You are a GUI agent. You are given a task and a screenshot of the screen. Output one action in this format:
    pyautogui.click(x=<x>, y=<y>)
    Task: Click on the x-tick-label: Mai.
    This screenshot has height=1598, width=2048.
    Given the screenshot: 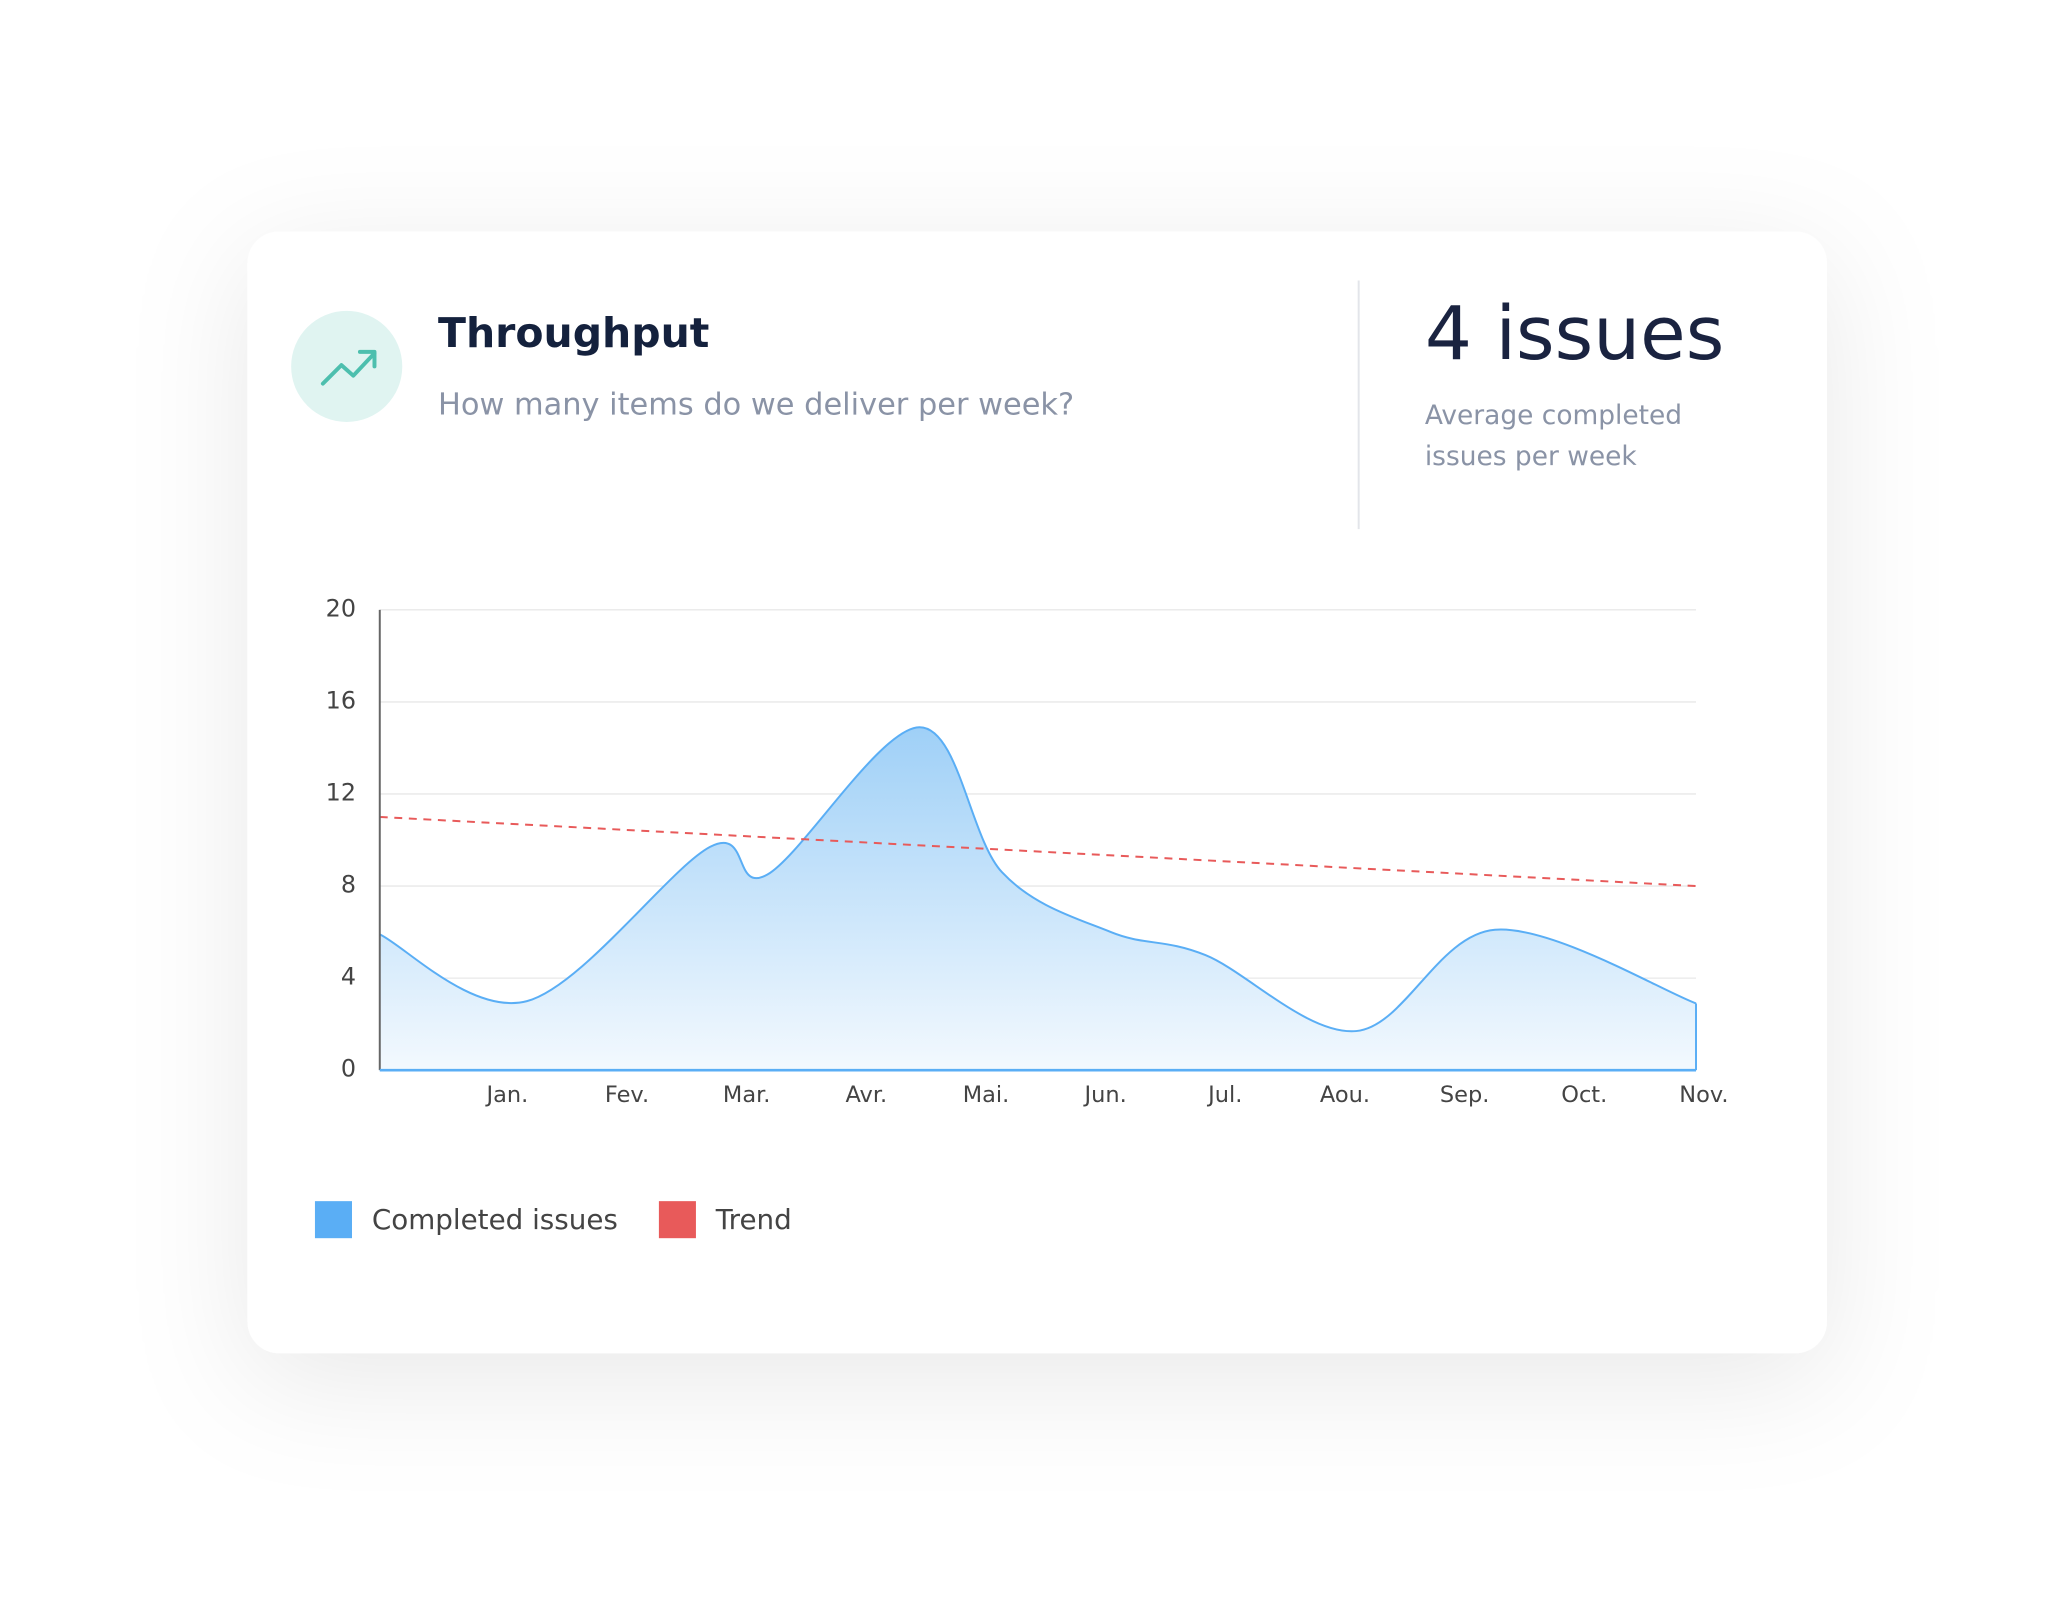 What is the action you would take?
    pyautogui.click(x=986, y=1095)
    